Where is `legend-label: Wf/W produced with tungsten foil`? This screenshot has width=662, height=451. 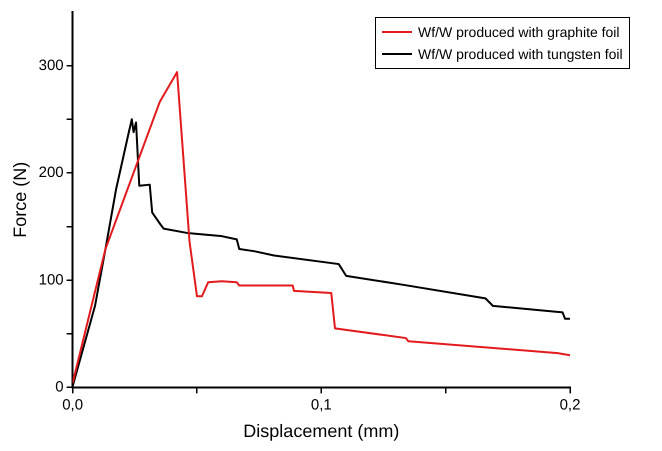 legend-label: Wf/W produced with tungsten foil is located at coordinates (520, 54).